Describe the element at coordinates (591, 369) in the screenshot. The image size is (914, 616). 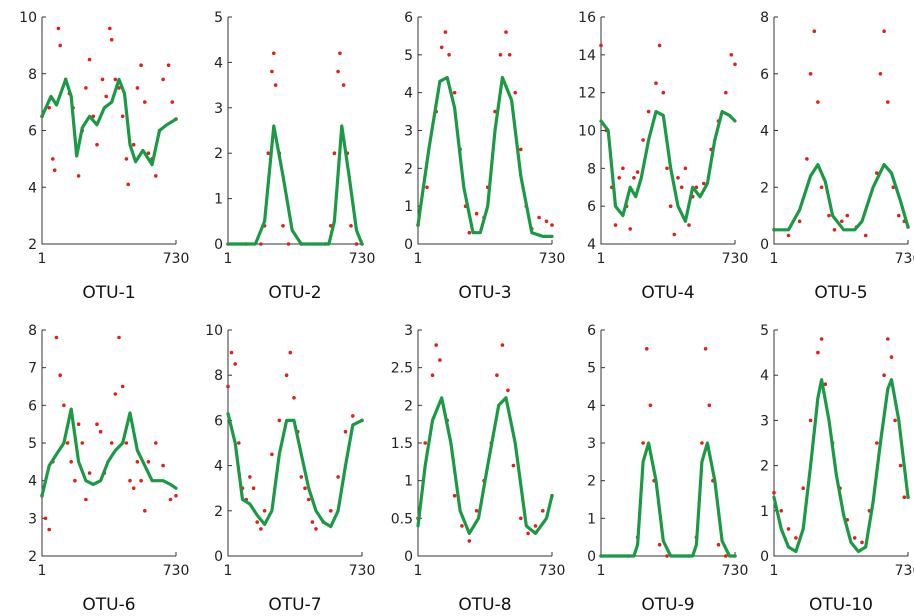
I see `y-tick-label: 5` at that location.